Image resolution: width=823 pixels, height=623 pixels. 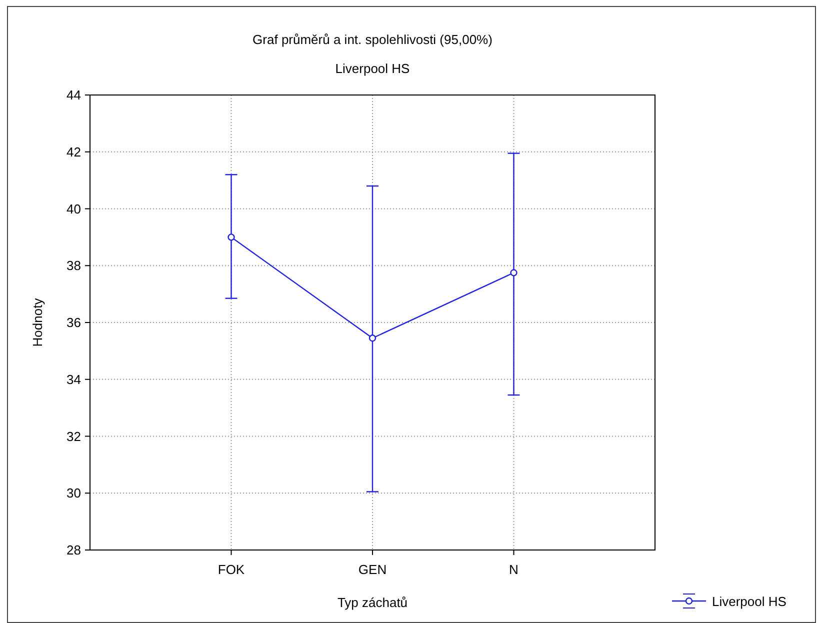 I want to click on y-tick-label: 38, so click(x=73, y=266).